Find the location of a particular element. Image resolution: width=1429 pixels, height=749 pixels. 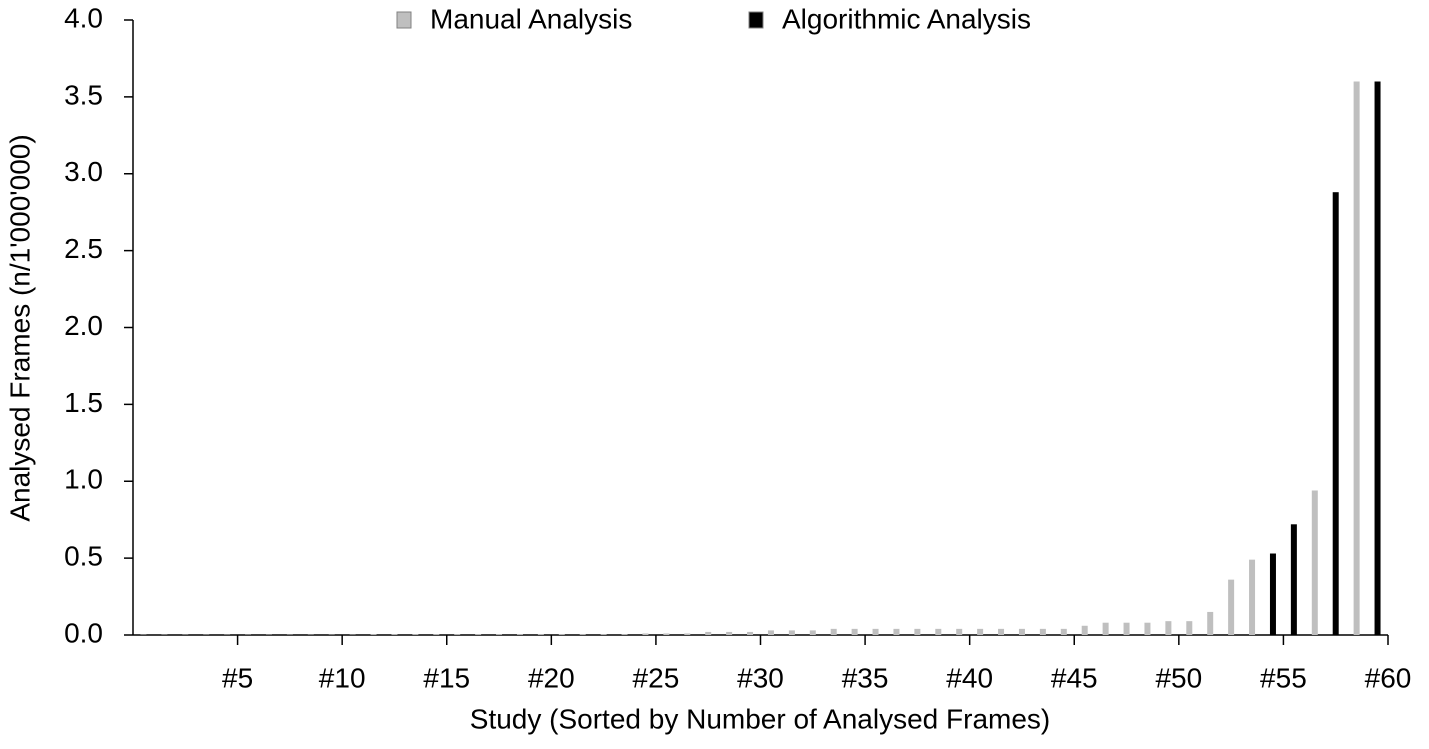

y-tick-label: 0.5 is located at coordinates (83, 556).